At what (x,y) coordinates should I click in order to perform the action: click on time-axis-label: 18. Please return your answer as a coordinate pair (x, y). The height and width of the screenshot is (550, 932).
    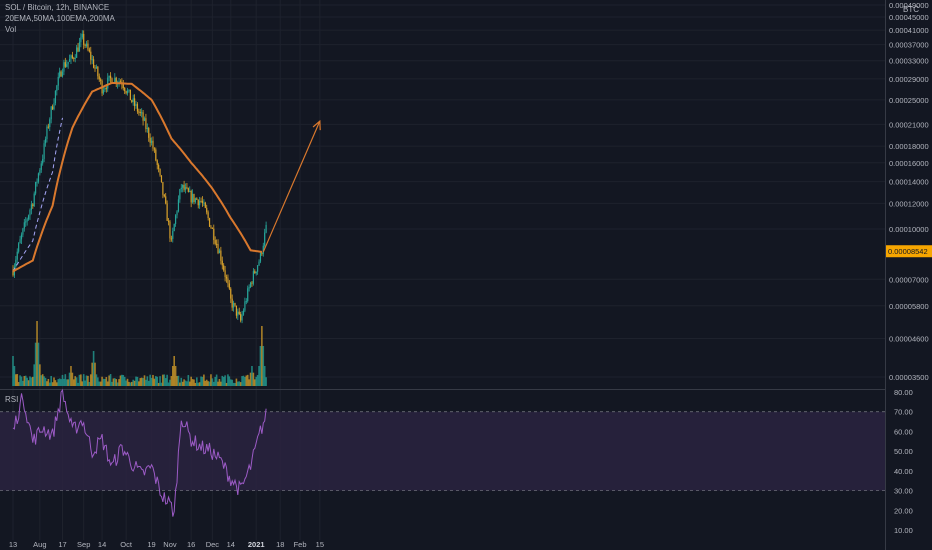
    Looking at the image, I should click on (280, 544).